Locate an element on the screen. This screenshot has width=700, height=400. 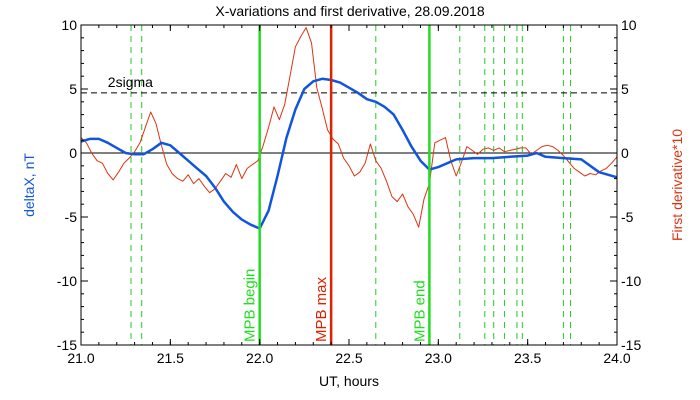
x-tick-label: 22.0 is located at coordinates (259, 358).